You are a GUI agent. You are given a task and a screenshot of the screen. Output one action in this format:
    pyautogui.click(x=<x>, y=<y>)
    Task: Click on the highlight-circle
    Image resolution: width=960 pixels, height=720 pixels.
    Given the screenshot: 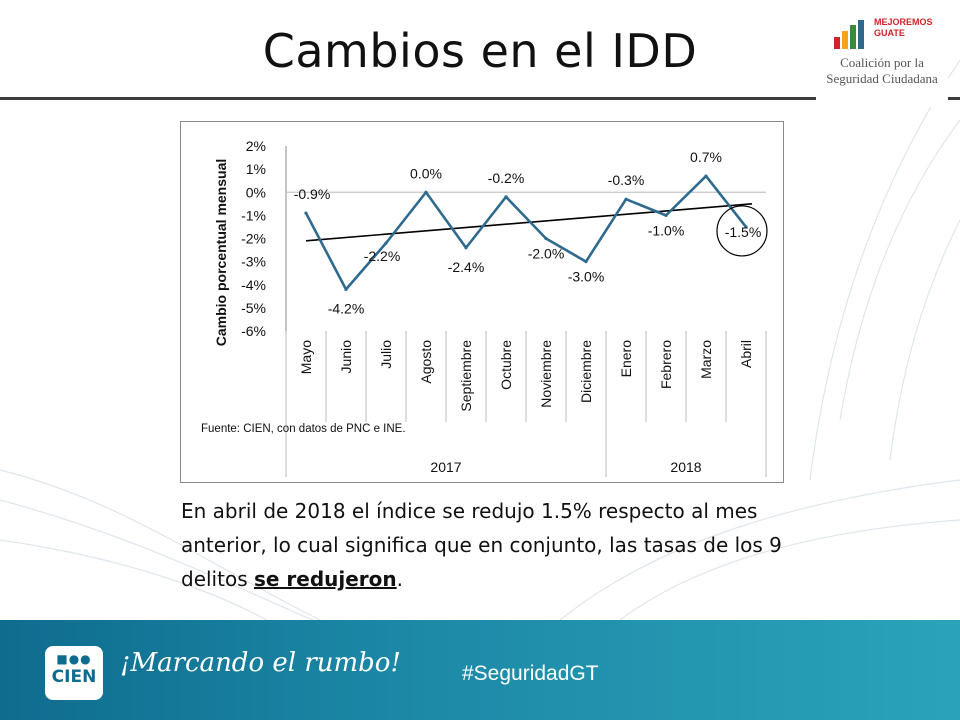 What is the action you would take?
    pyautogui.click(x=742, y=231)
    